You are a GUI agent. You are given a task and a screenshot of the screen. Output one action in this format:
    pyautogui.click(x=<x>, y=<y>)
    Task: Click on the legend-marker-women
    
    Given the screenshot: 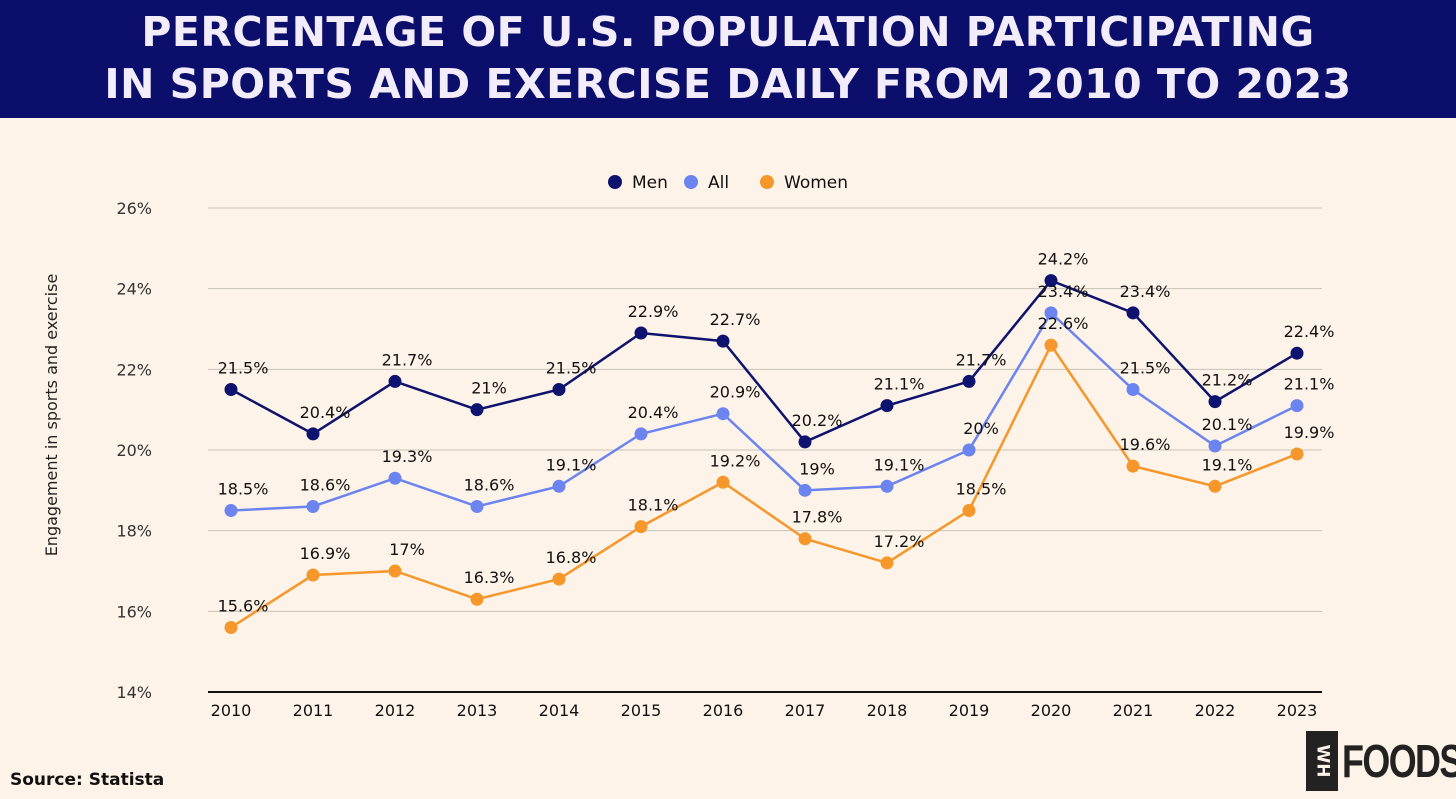 What is the action you would take?
    pyautogui.click(x=767, y=182)
    